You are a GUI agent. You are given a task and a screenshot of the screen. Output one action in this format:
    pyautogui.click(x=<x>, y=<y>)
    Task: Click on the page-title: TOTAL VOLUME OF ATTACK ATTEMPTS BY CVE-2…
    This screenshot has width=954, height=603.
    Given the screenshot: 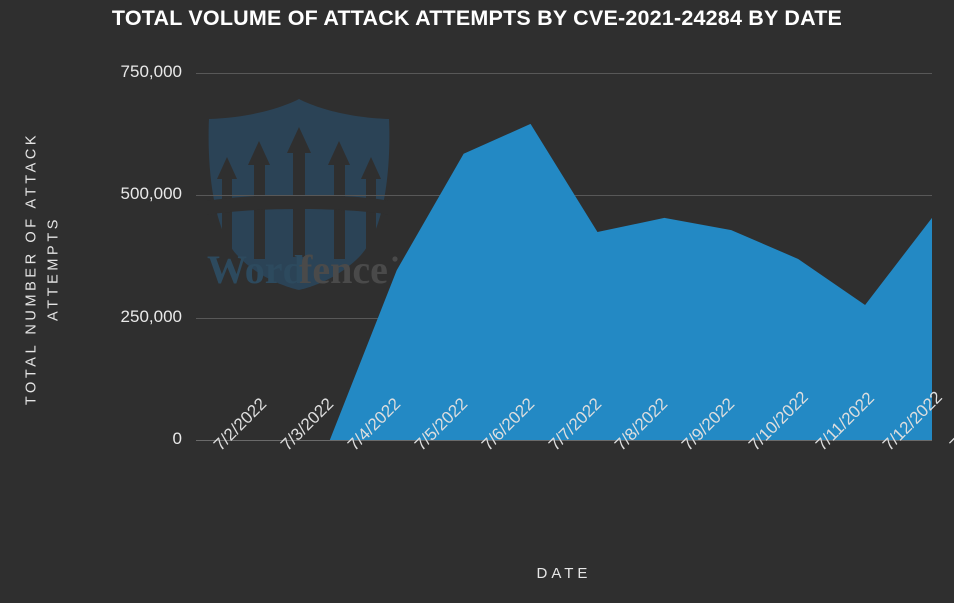 What is the action you would take?
    pyautogui.click(x=477, y=18)
    